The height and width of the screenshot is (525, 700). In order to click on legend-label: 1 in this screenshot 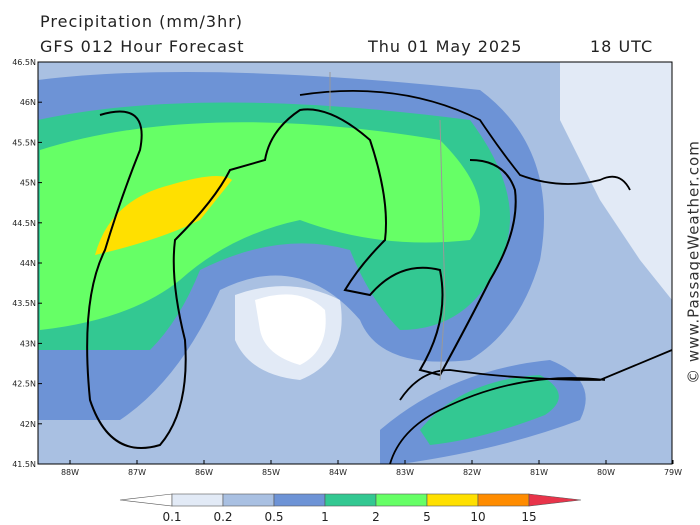, I will do `click(325, 517)`.